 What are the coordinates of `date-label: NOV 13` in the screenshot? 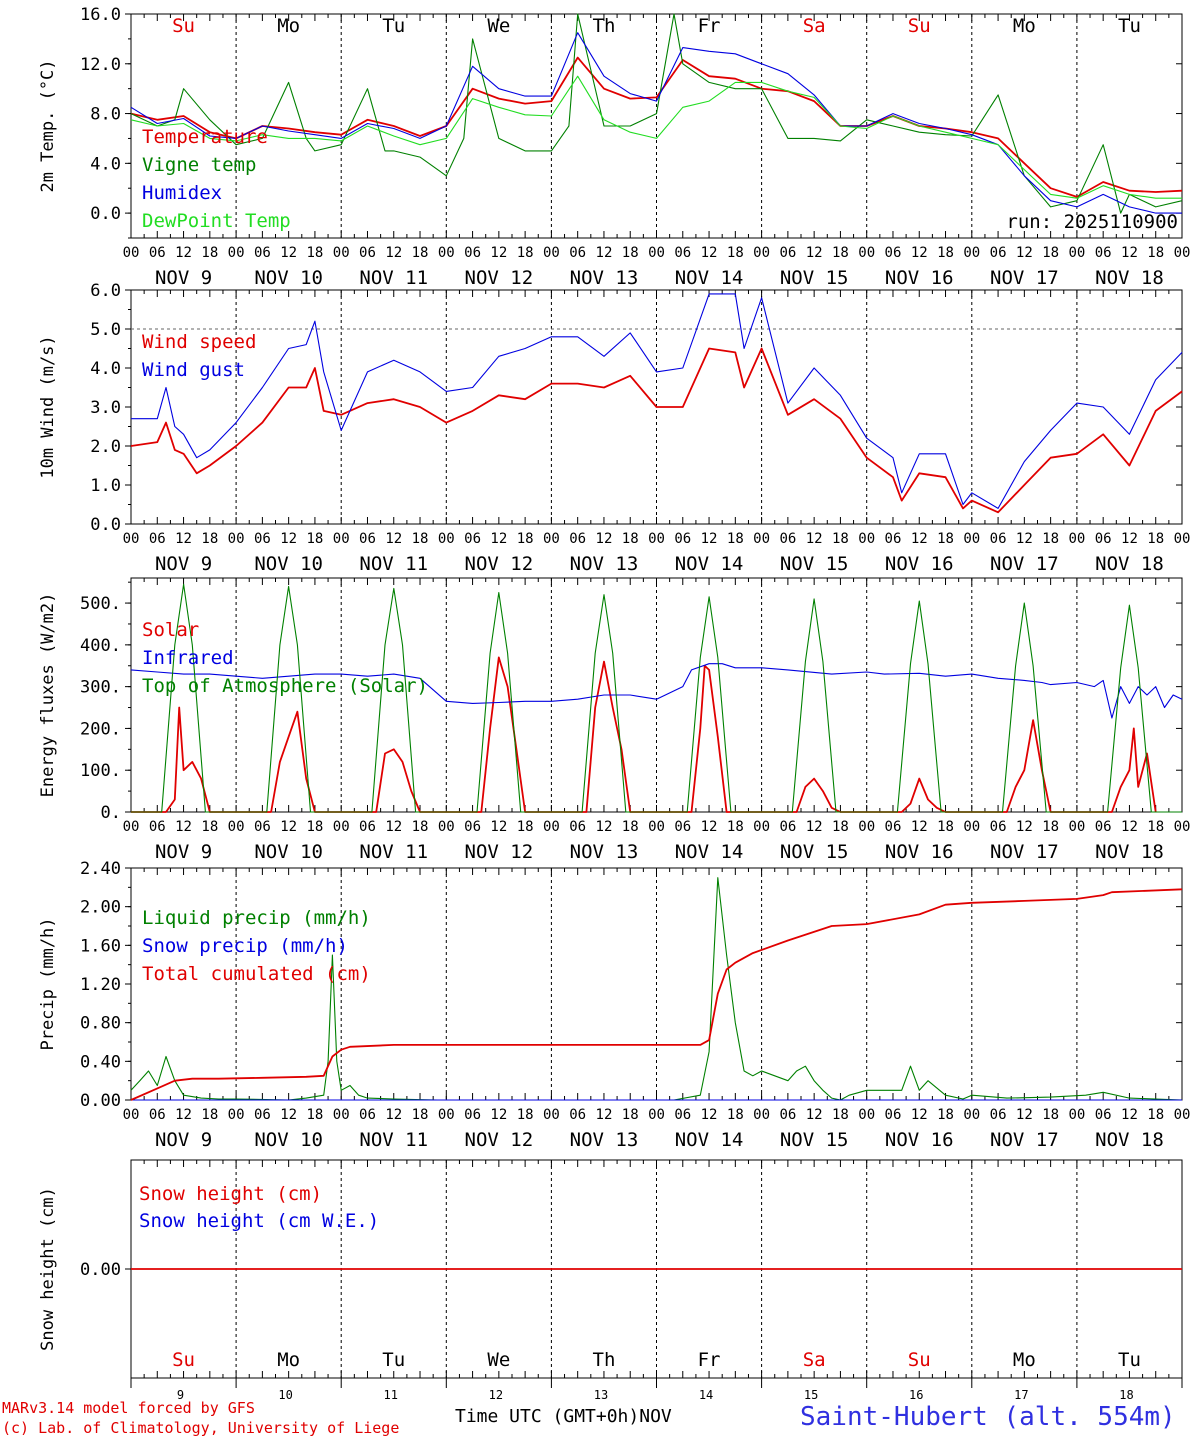 It's located at (604, 564).